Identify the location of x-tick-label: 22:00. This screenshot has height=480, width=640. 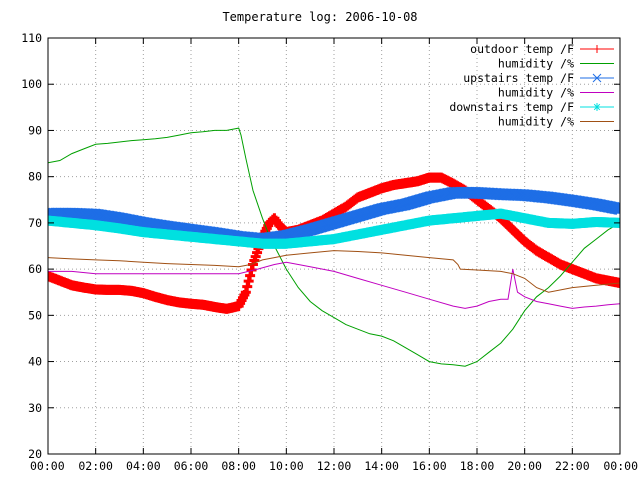
(572, 466).